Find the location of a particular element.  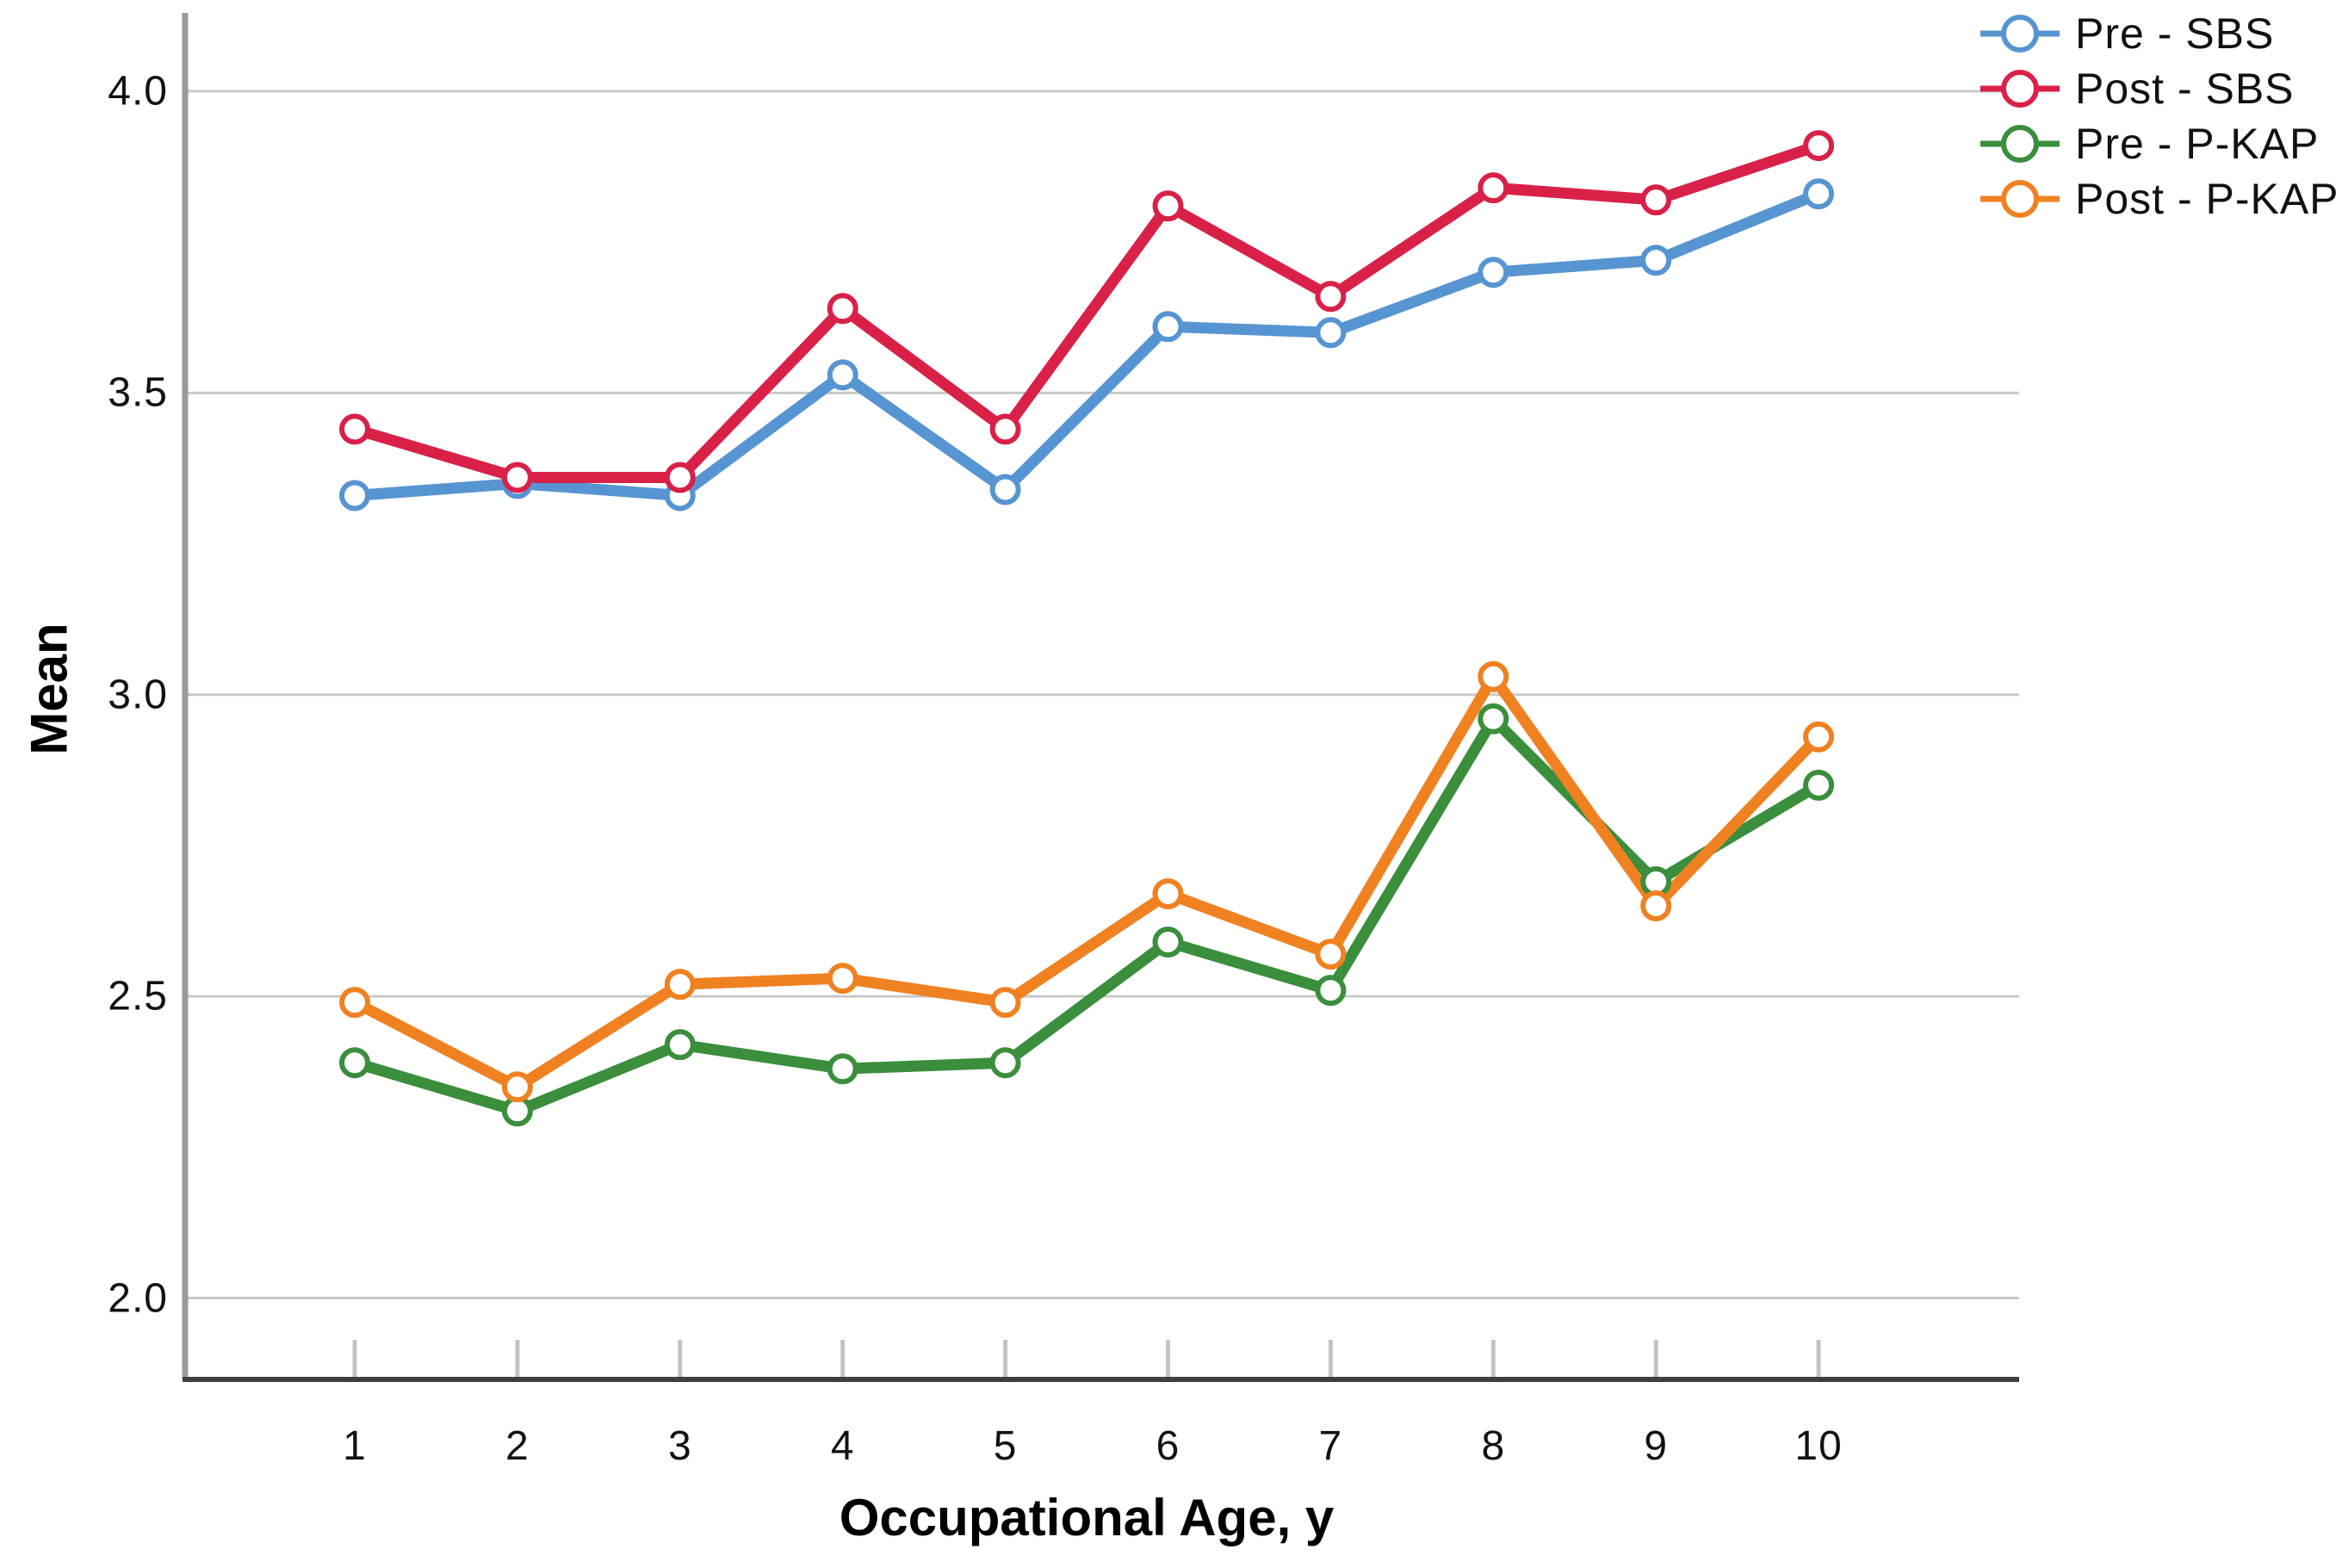

x-tick-label: 9 is located at coordinates (1656, 1446).